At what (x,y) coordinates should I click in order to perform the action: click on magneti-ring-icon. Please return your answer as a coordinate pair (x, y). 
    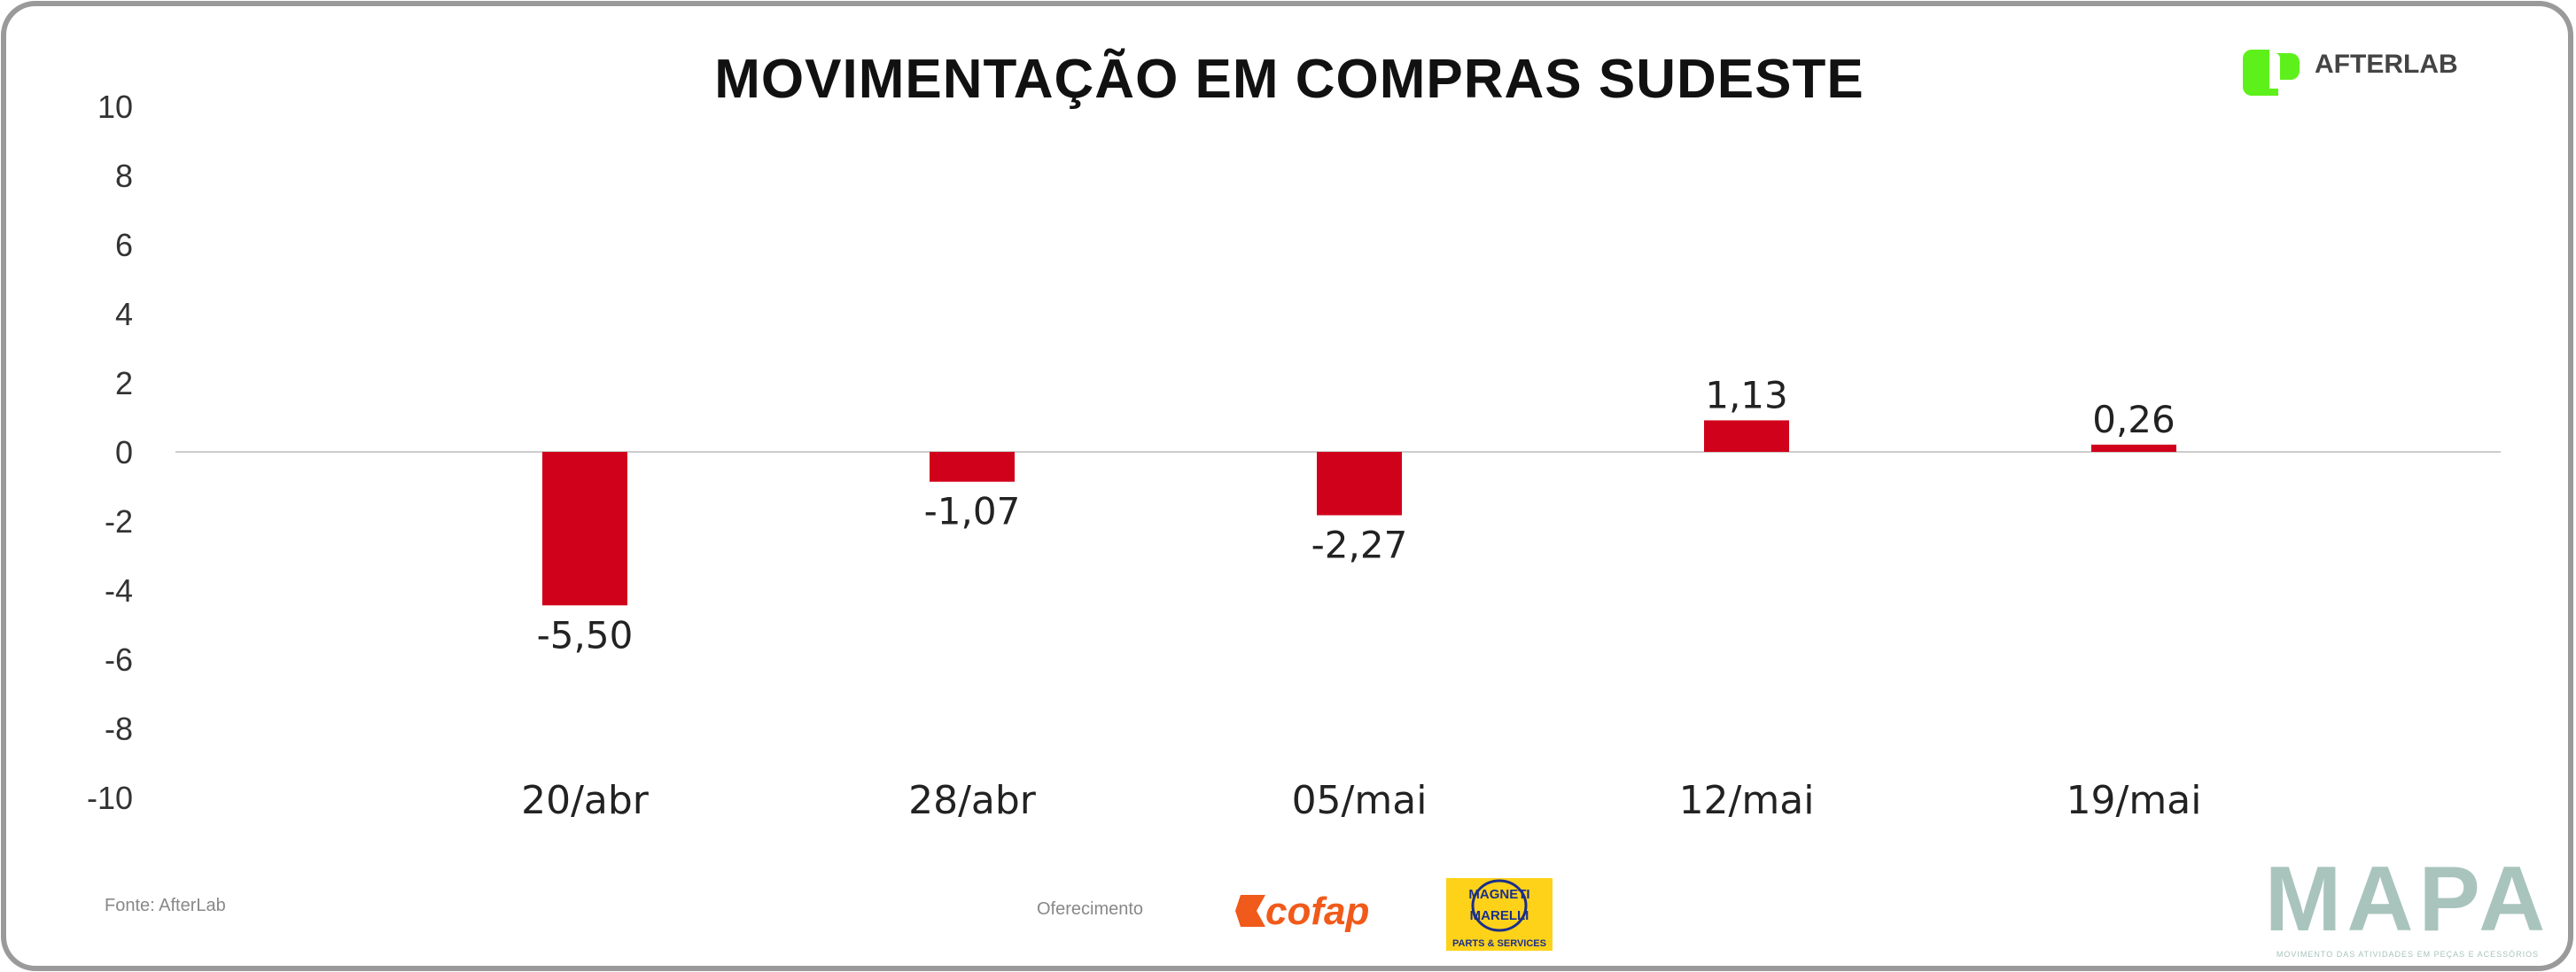
    Looking at the image, I should click on (1500, 905).